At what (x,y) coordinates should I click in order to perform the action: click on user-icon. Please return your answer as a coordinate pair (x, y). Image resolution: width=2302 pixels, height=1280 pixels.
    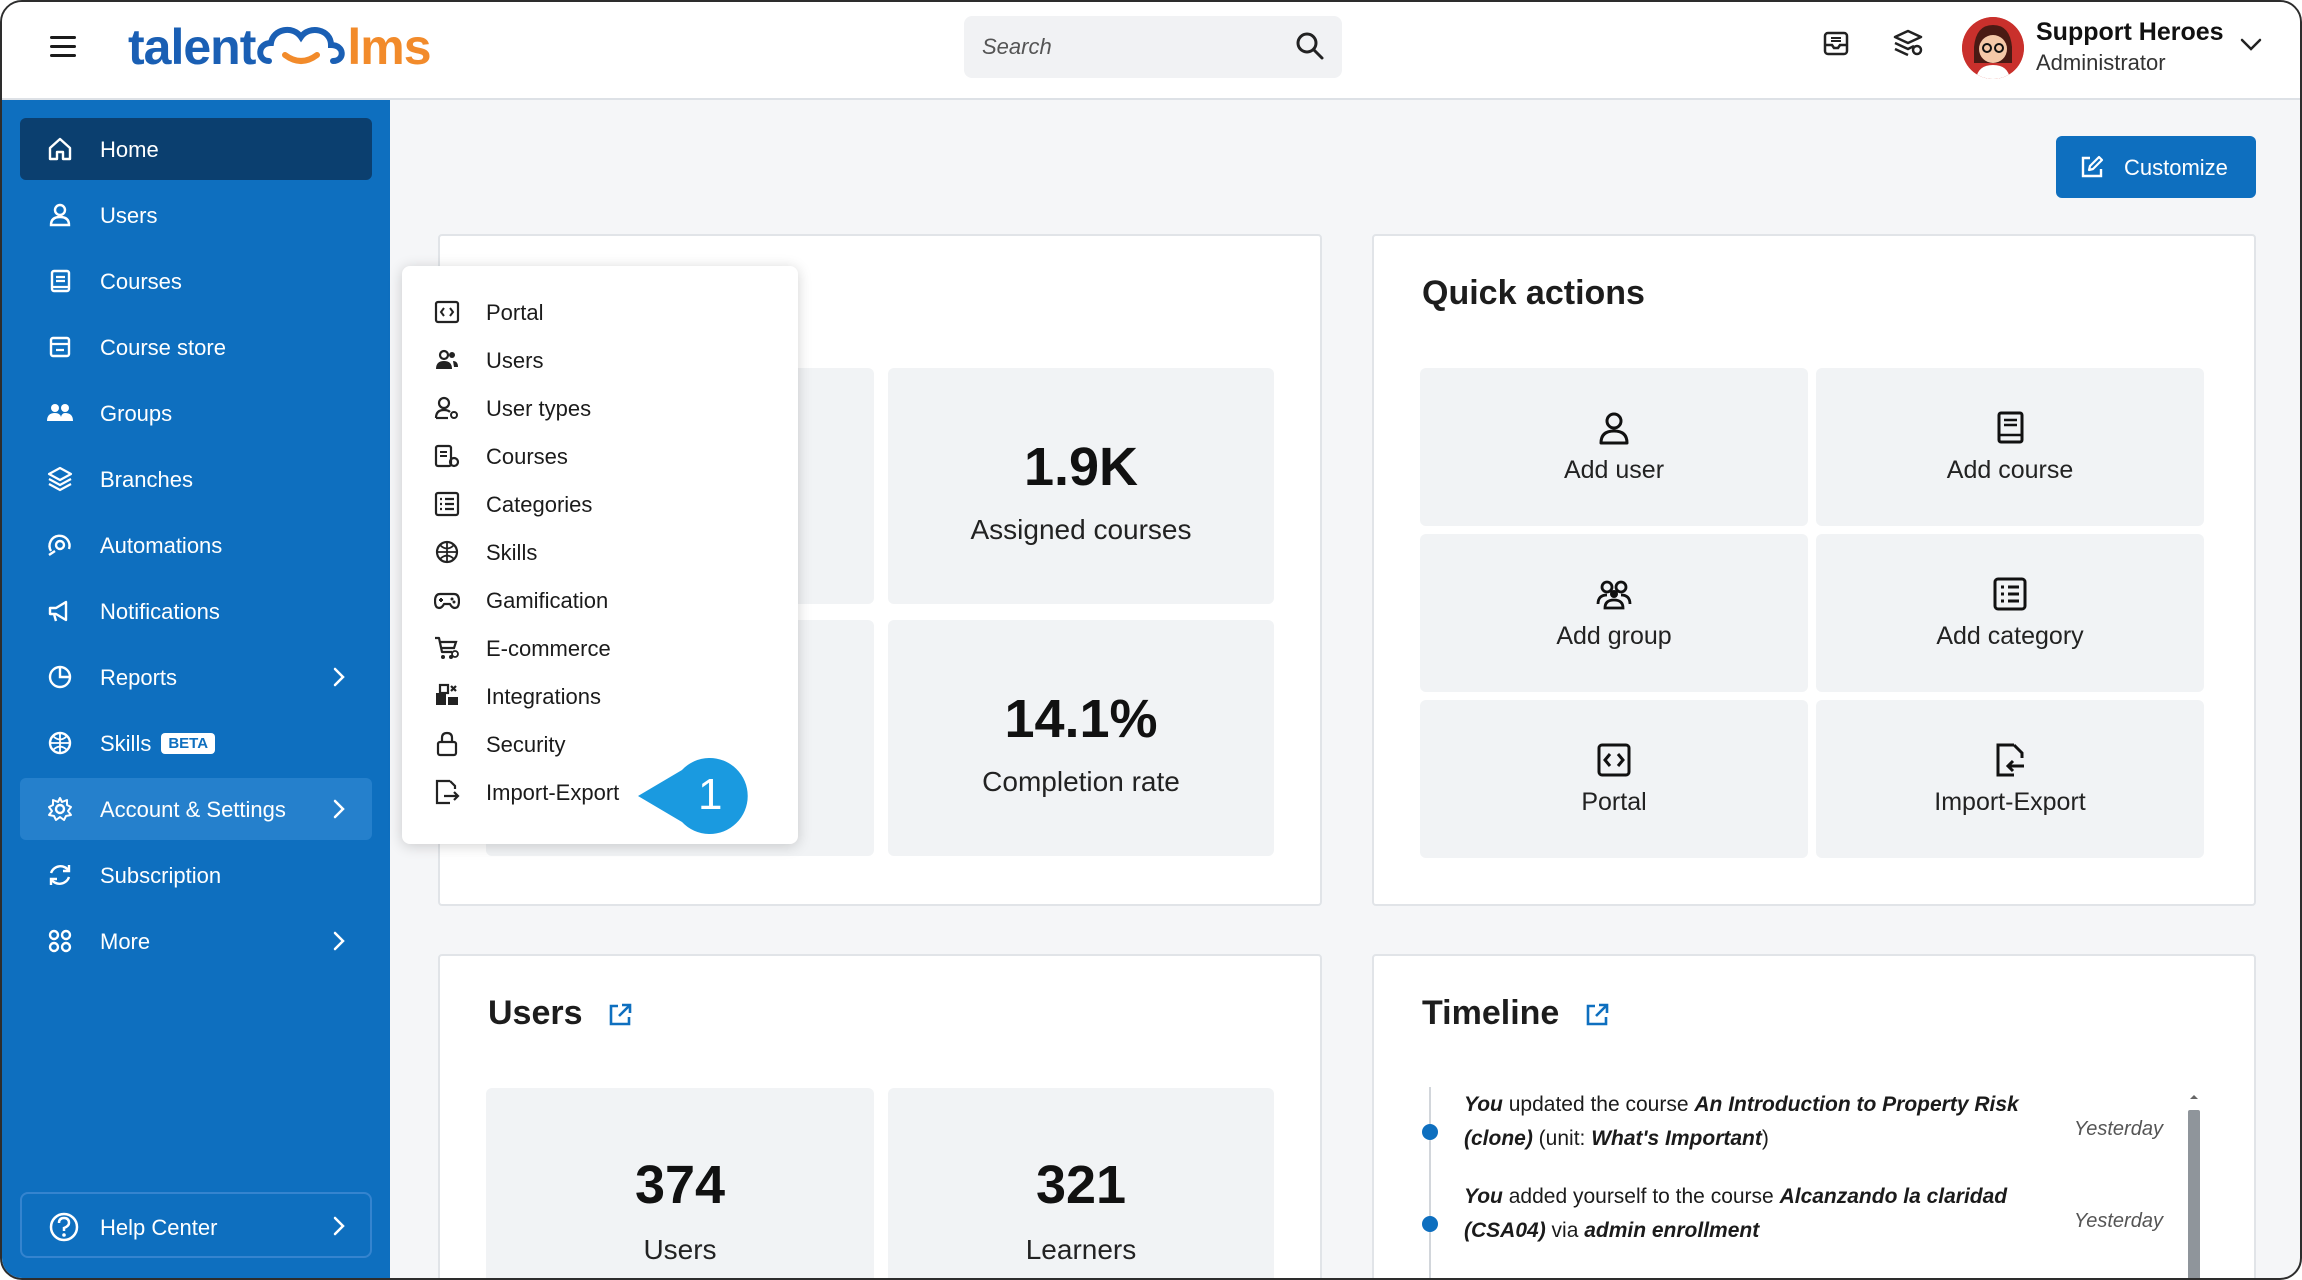
    Looking at the image, I should click on (1614, 428).